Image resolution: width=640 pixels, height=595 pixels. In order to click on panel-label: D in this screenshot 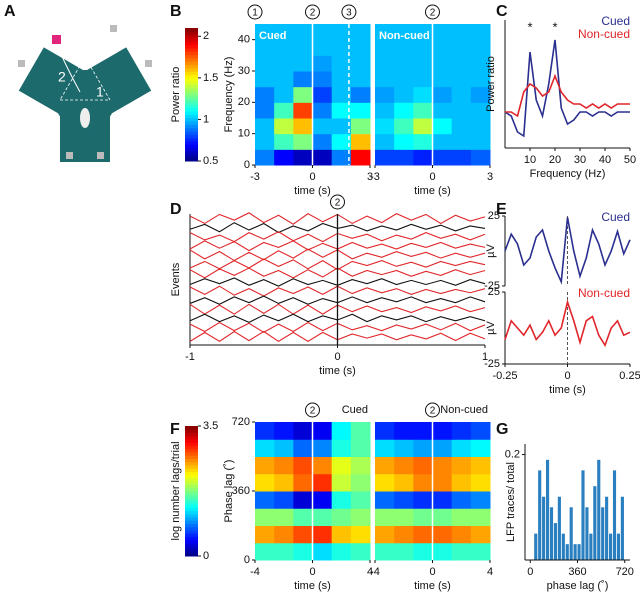, I will do `click(176, 209)`.